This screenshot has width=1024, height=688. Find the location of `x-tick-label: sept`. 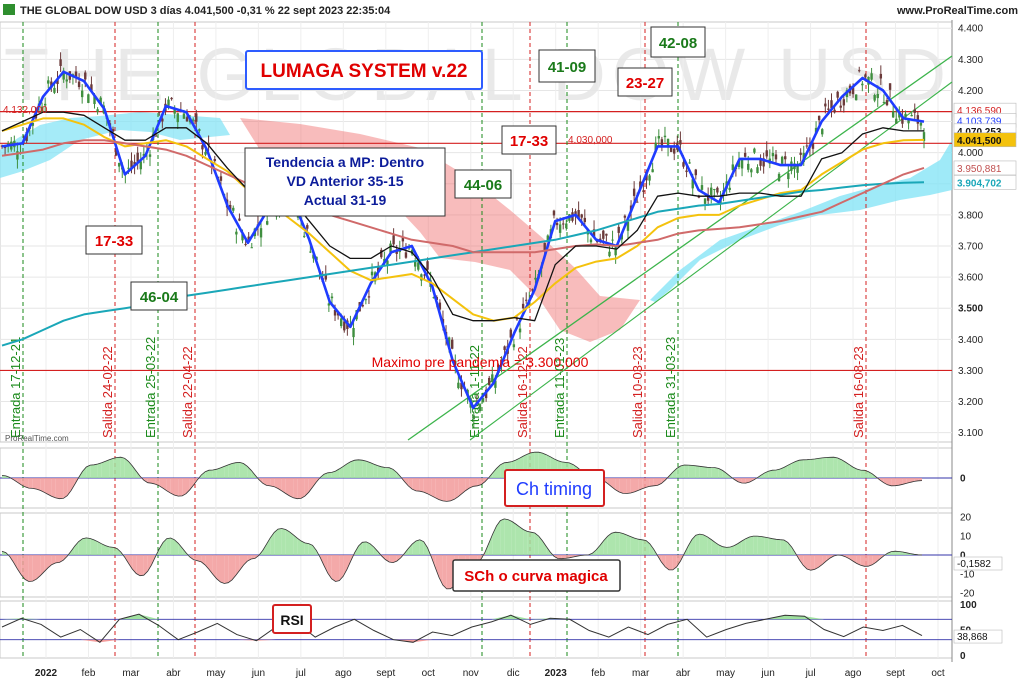

x-tick-label: sept is located at coordinates (385, 673).